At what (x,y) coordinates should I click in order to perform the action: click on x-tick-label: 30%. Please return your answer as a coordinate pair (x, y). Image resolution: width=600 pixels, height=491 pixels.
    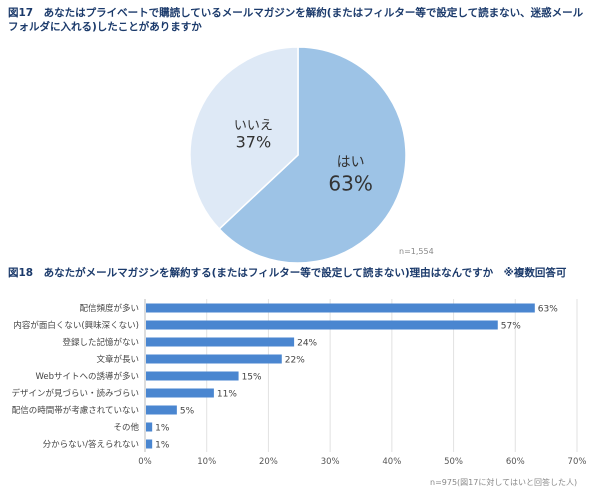
    Looking at the image, I should click on (330, 462).